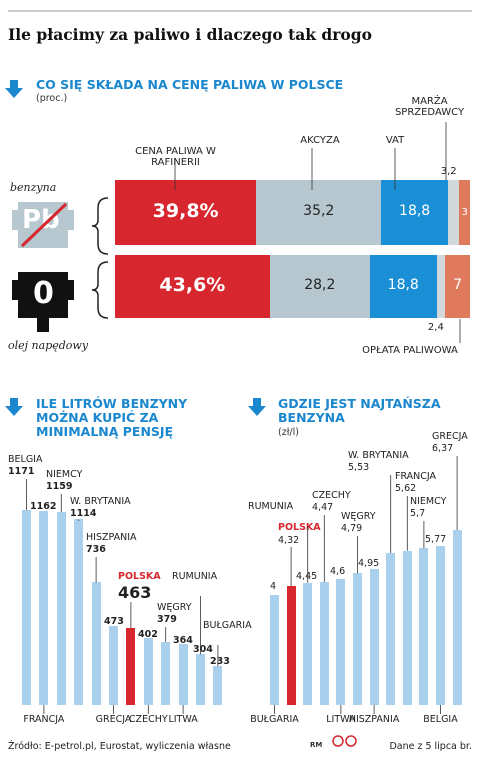  I want to click on category-label: CZECHY, so click(148, 719).